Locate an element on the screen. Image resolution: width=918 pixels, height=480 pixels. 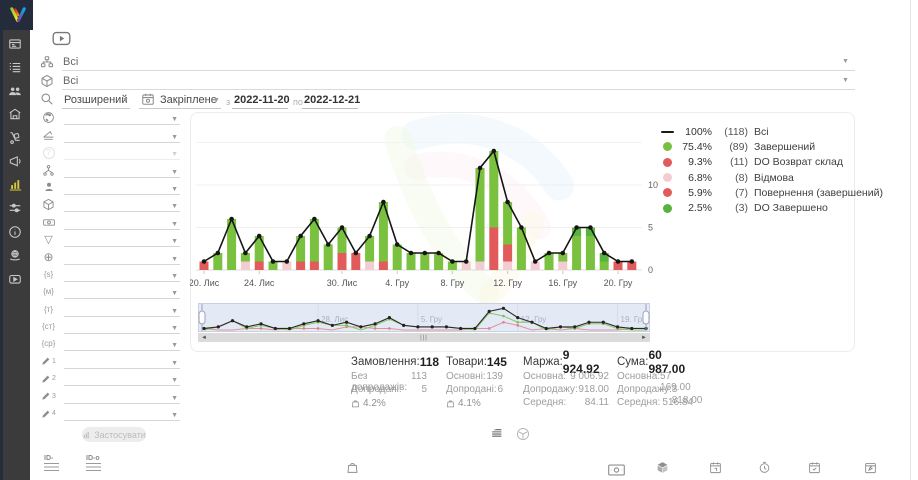
structure-select: ▼ is located at coordinates (122, 171).